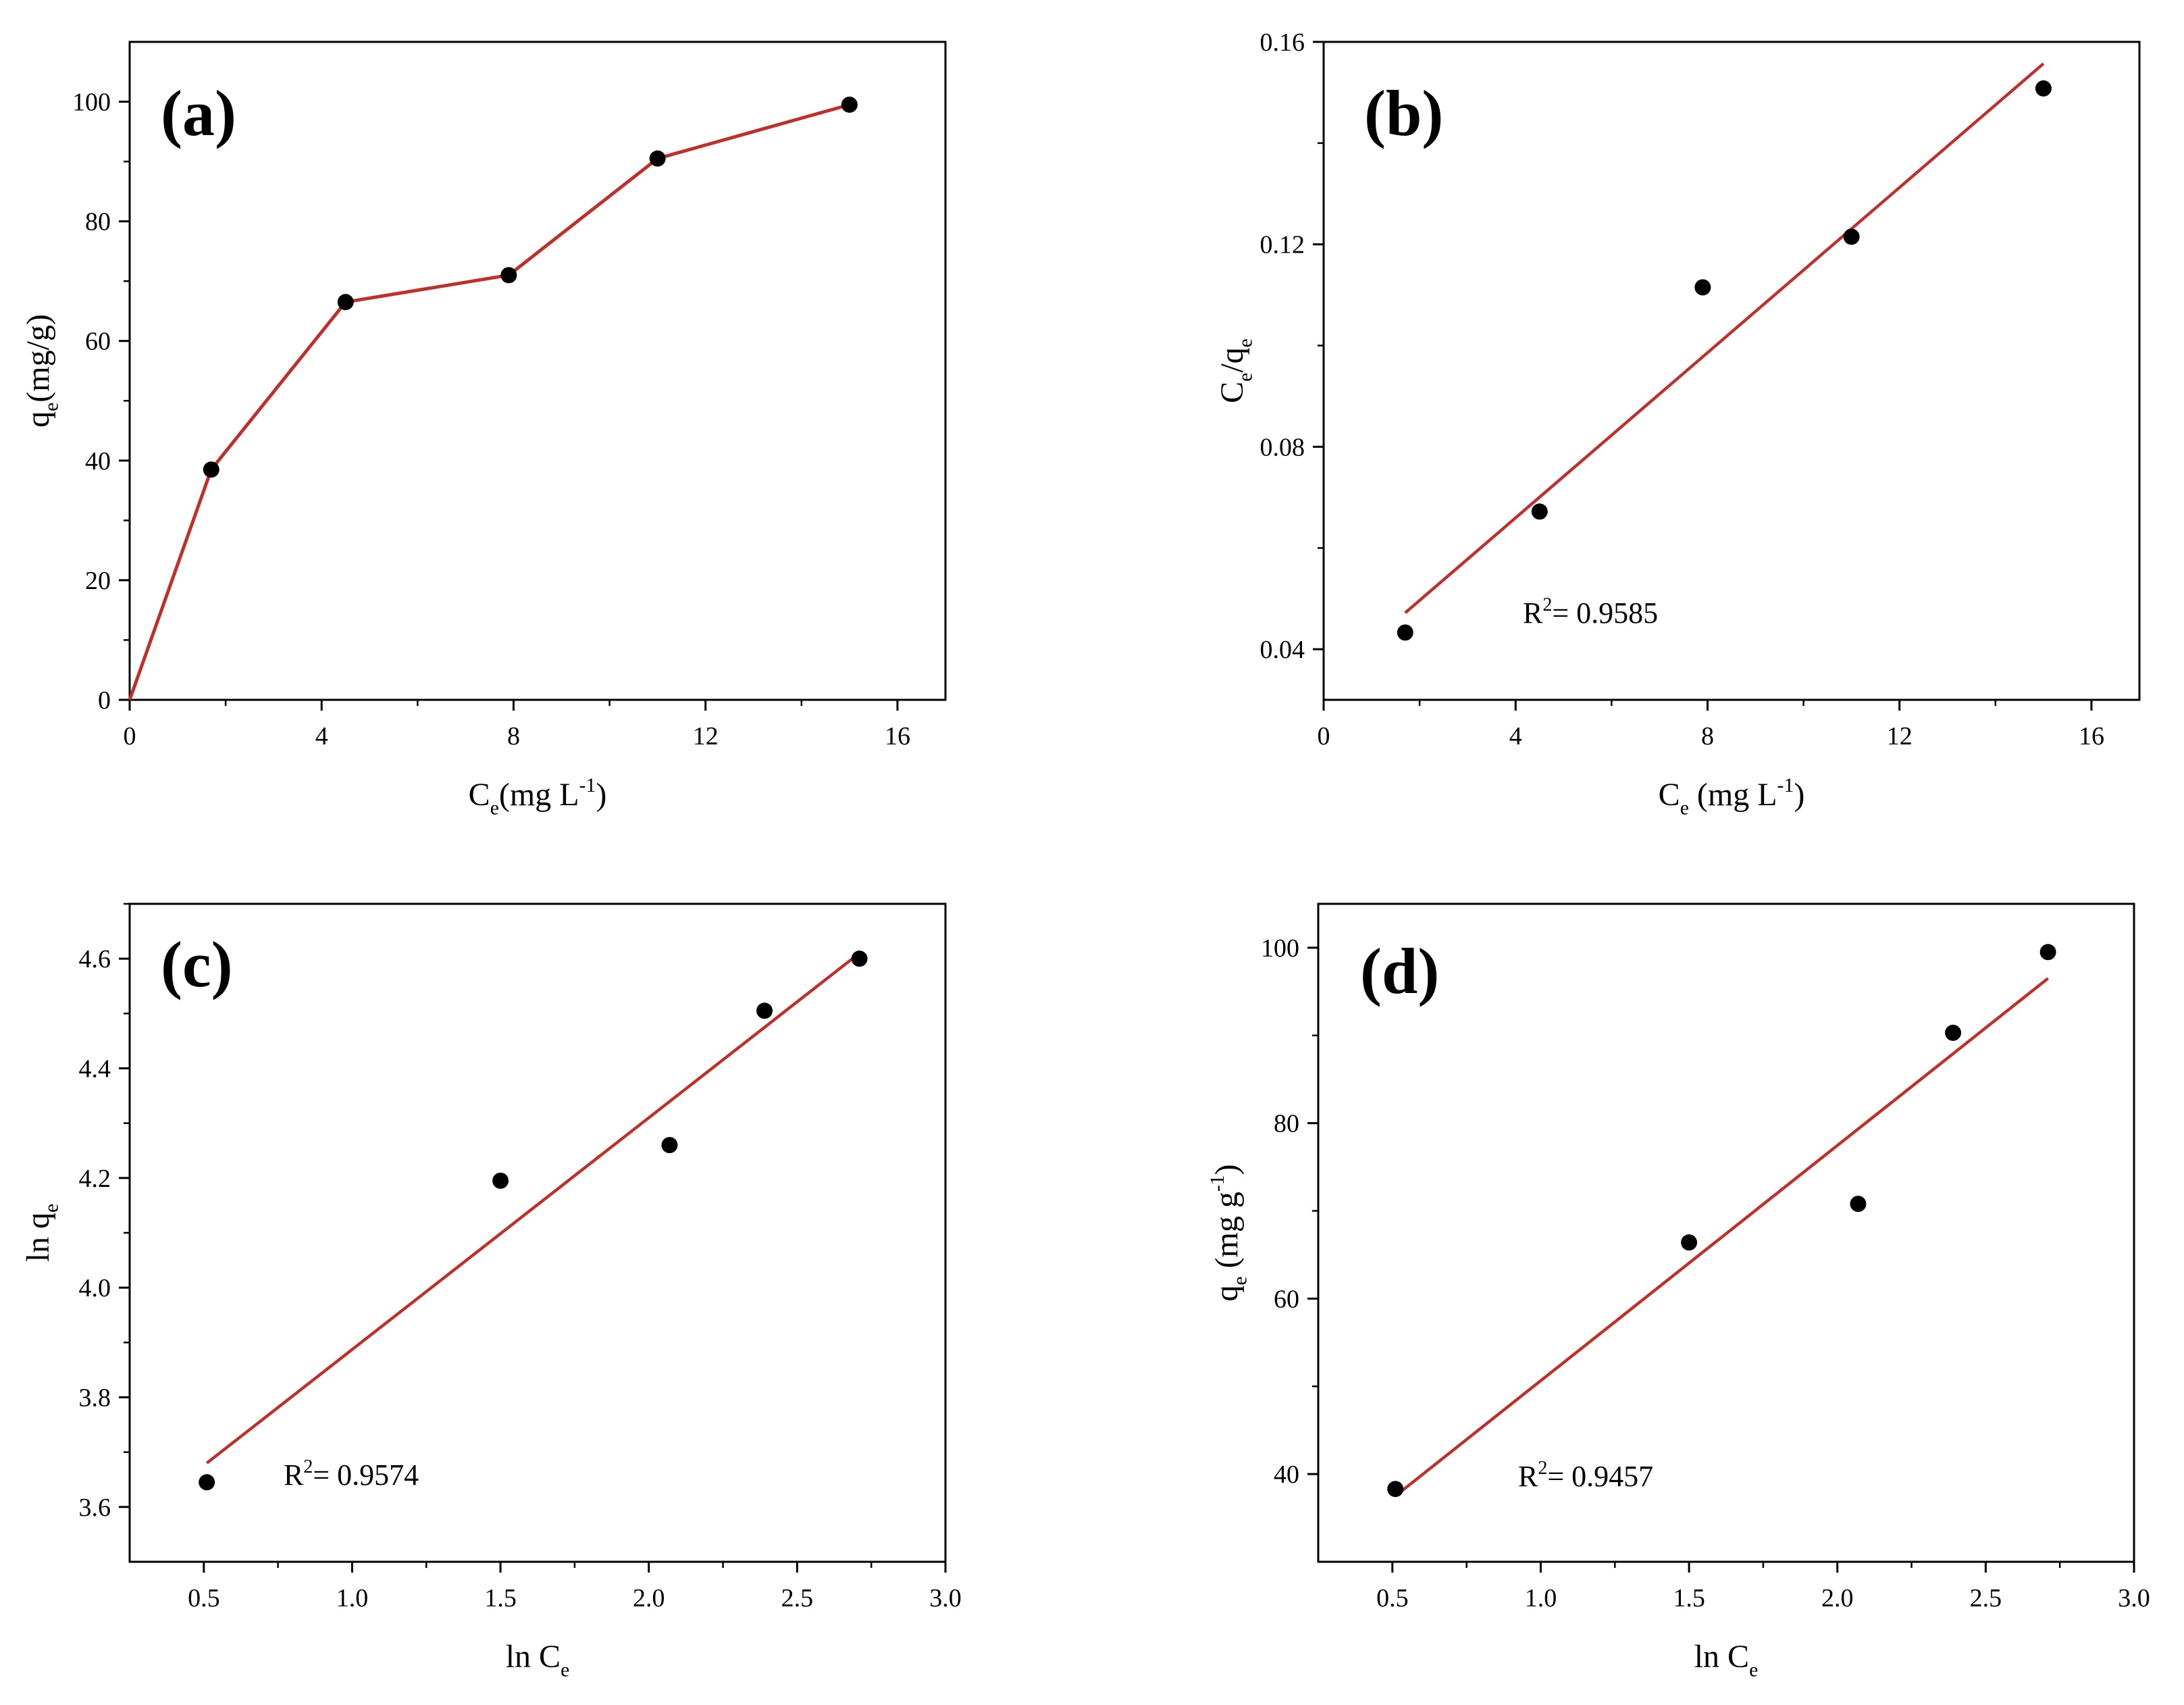 This screenshot has height=1705, width=2184. I want to click on r2-annotation: R2= 0.9574, so click(351, 1474).